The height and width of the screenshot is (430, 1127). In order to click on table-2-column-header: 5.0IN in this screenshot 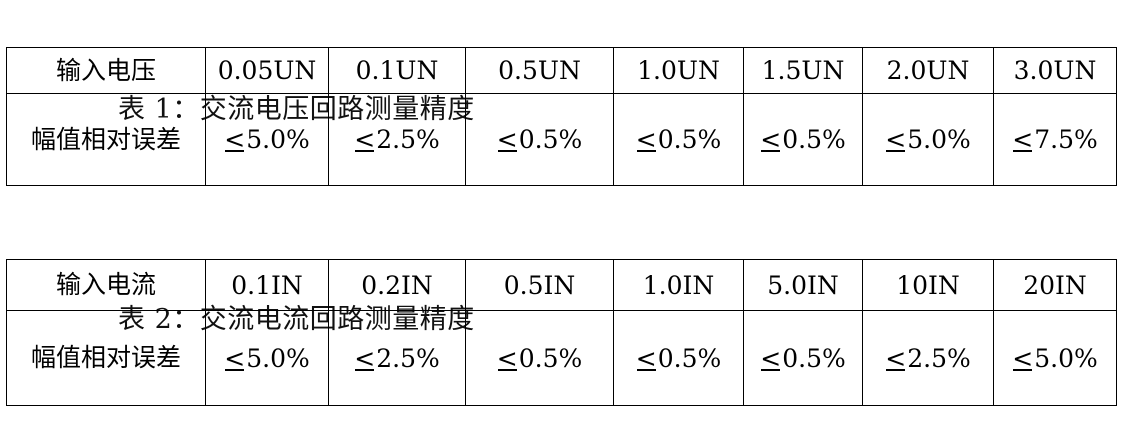, I will do `click(803, 285)`.